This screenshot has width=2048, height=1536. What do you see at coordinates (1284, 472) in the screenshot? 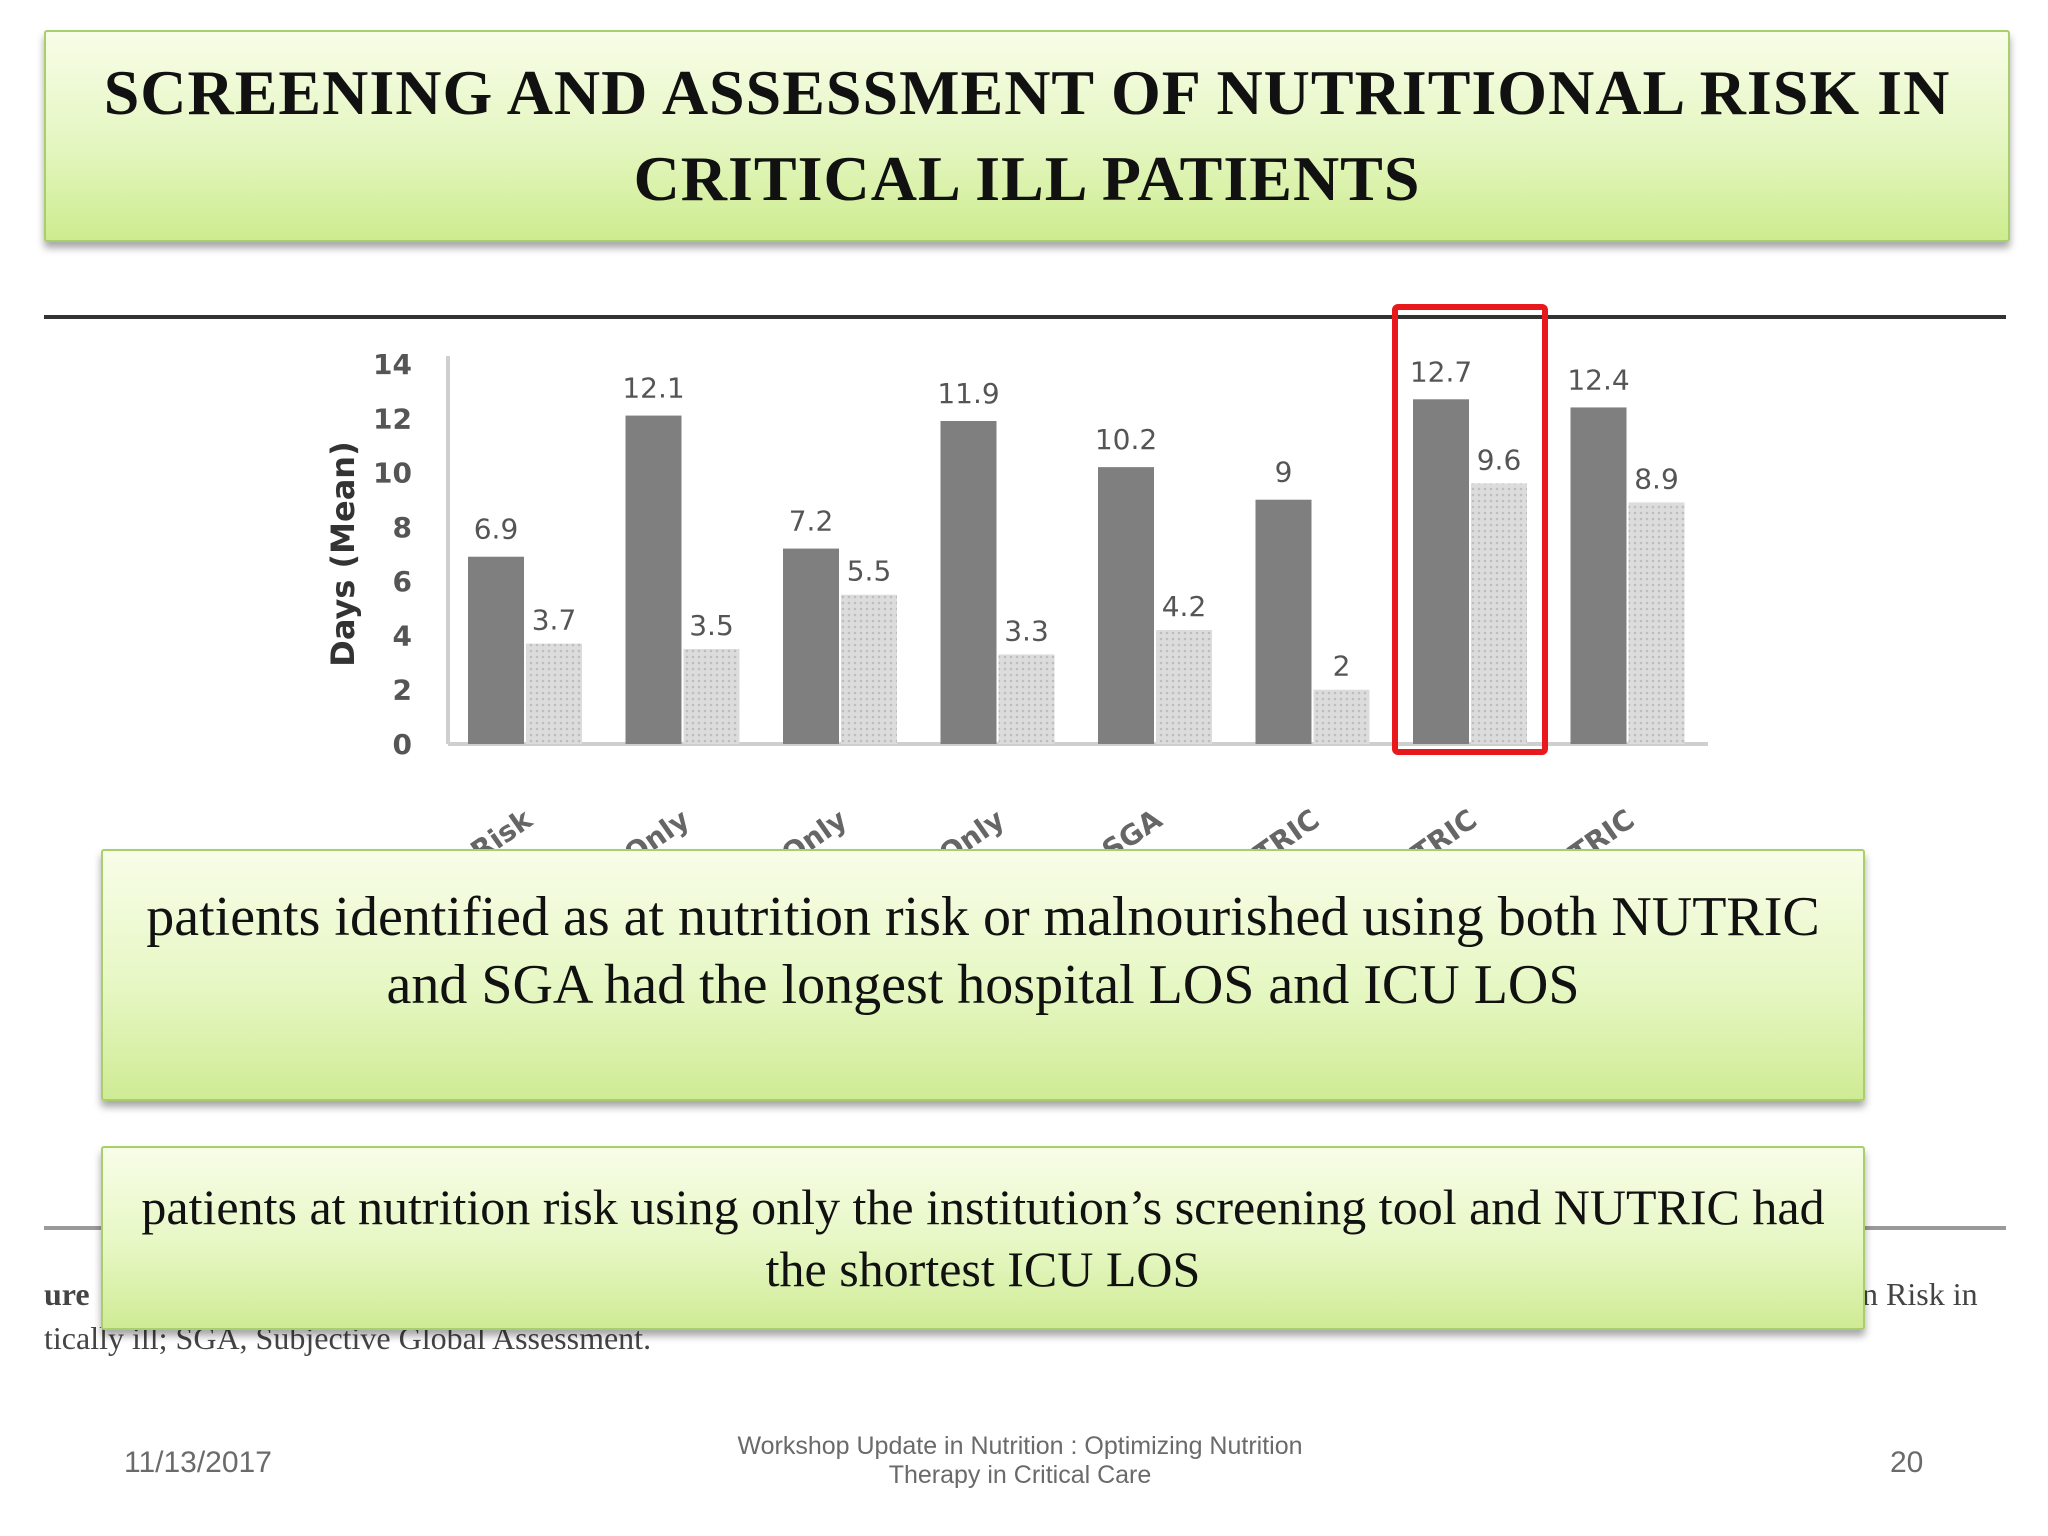
I see `data-label-series-1: 9` at bounding box center [1284, 472].